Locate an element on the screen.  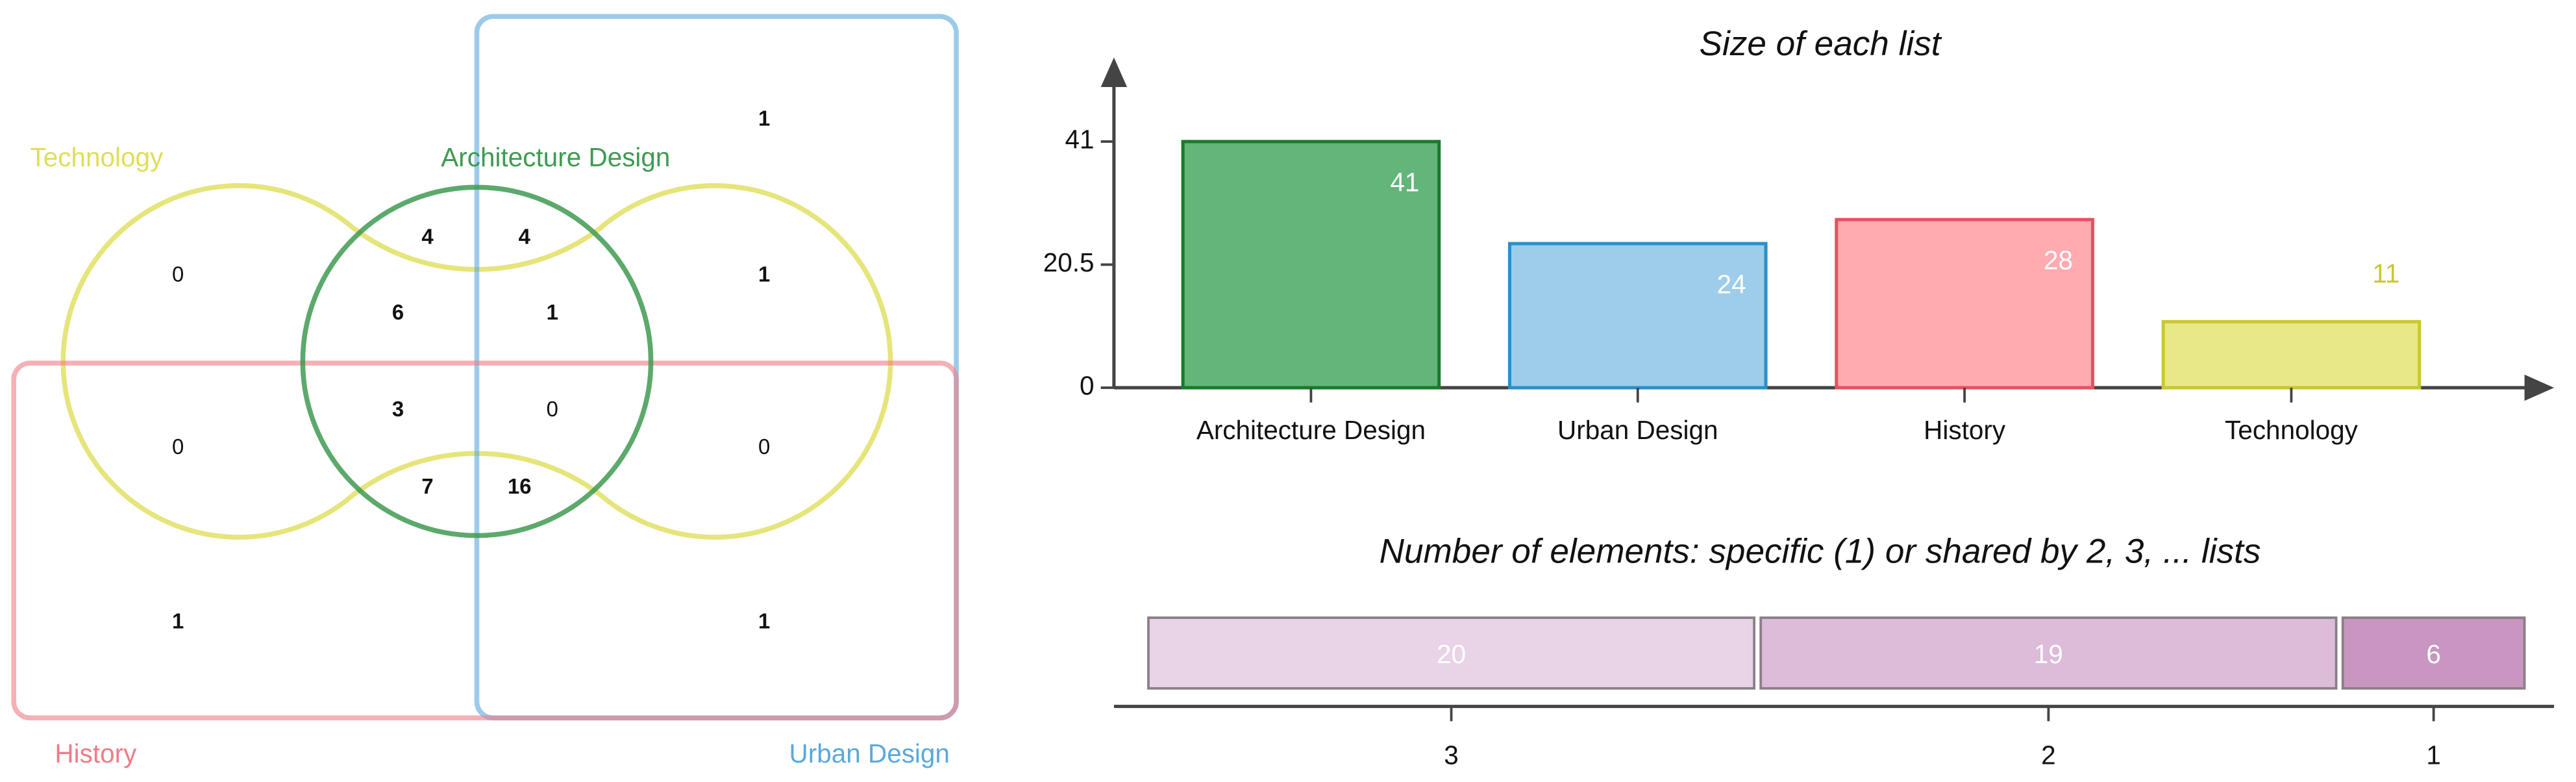
value-label: 20 is located at coordinates (1451, 654).